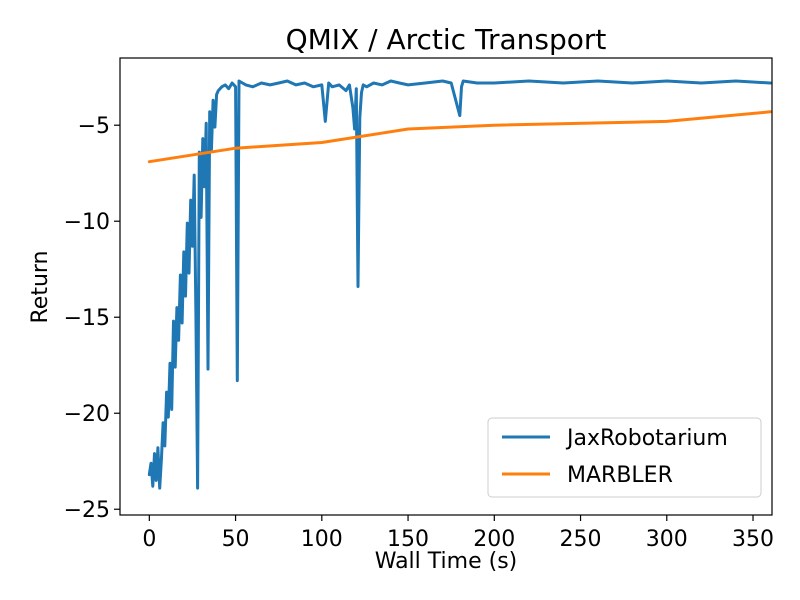 Image resolution: width=800 pixels, height=600 pixels. Describe the element at coordinates (646, 438) in the screenshot. I see `legend-label-jaxrobotarium: JaxRobotarium` at that location.